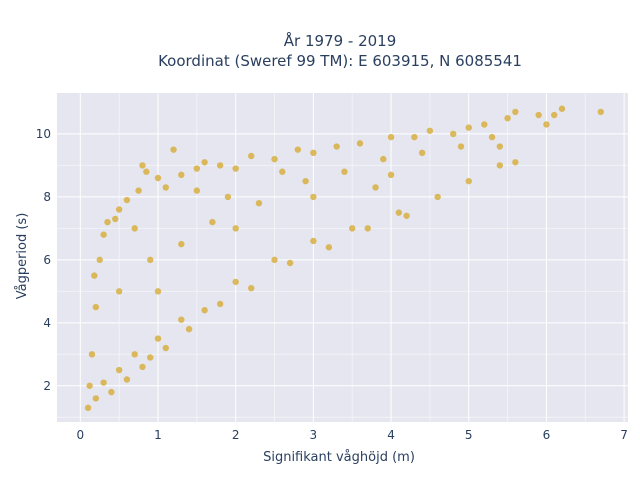  I want to click on x-axis-title: Signifikant våghöjd (m), so click(339, 457).